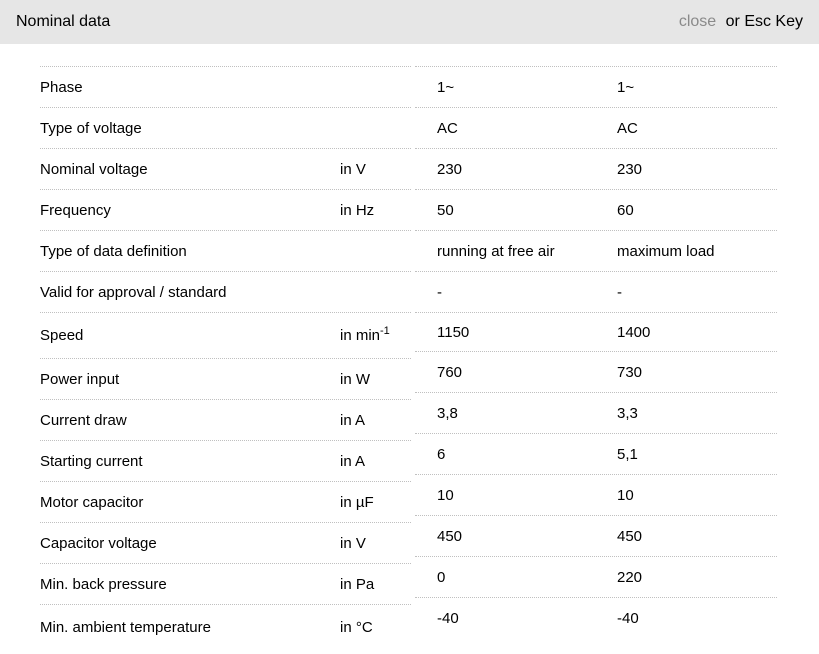 This screenshot has width=819, height=654. Describe the element at coordinates (94, 169) in the screenshot. I see `row-label: Nominal voltage` at that location.